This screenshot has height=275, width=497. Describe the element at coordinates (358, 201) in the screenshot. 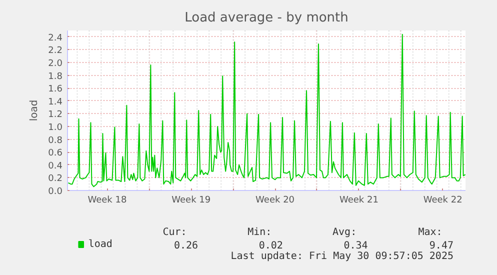

I see `x-tick-label: Week 21` at that location.